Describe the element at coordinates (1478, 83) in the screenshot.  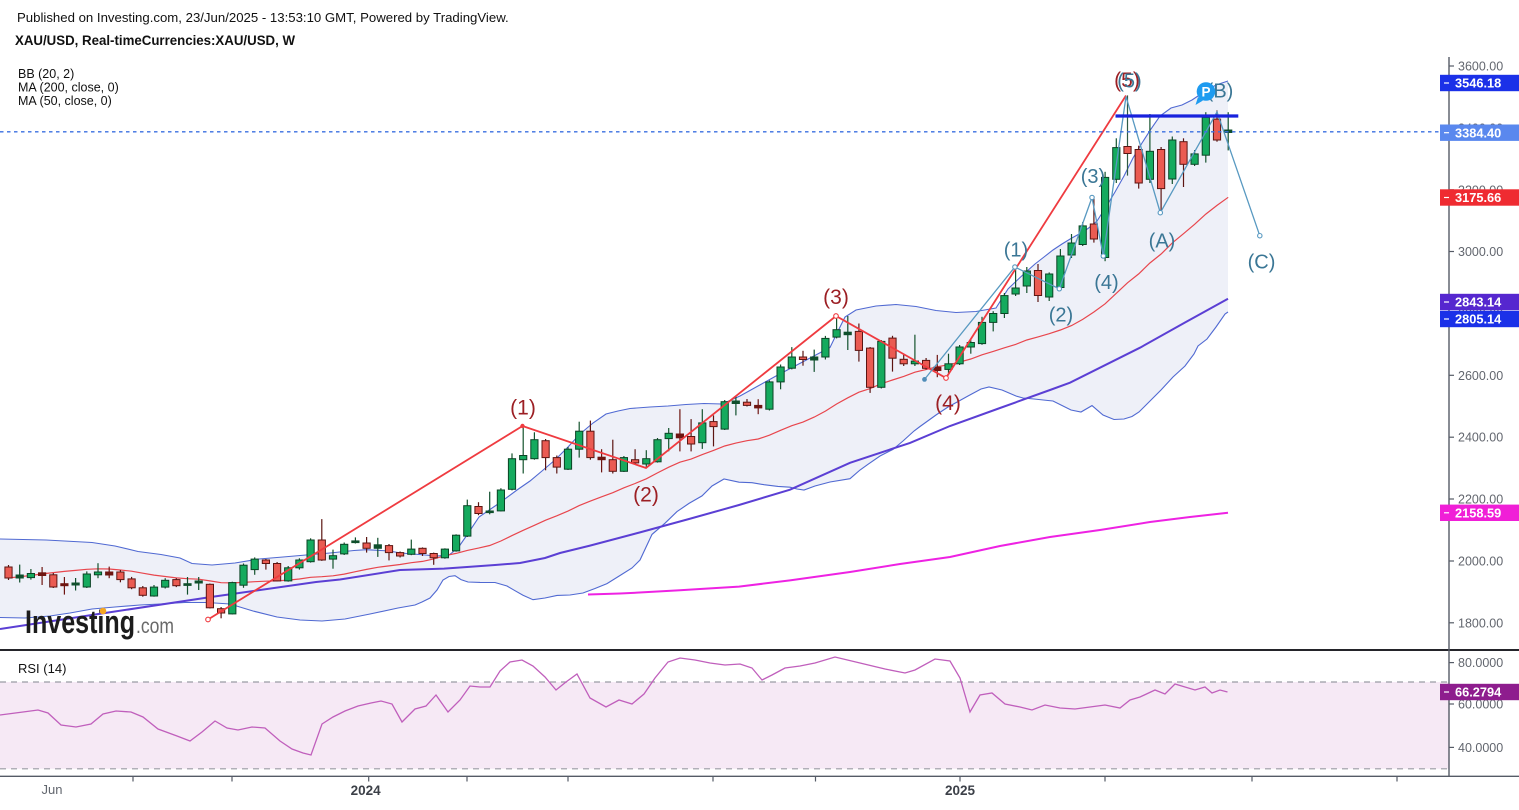
I see `svg-text: 3546.18` at that location.